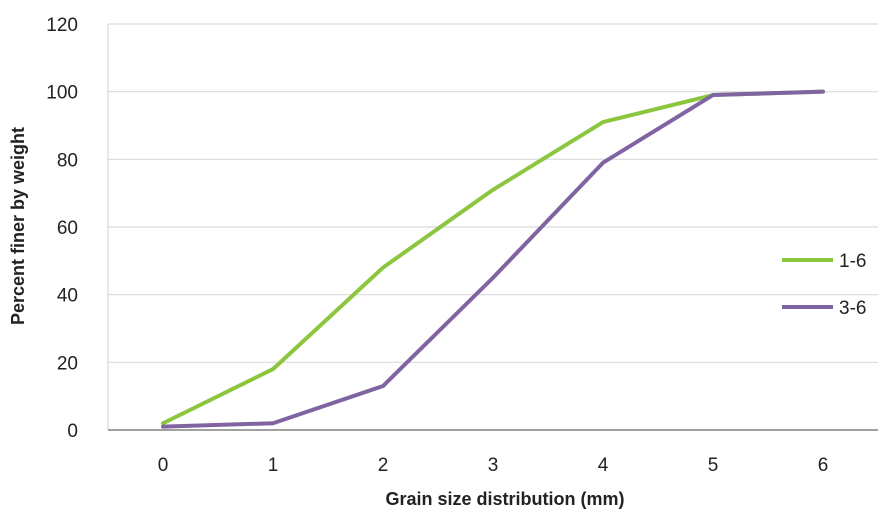 The width and height of the screenshot is (886, 520). What do you see at coordinates (852, 308) in the screenshot?
I see `legend-label: 3-6` at bounding box center [852, 308].